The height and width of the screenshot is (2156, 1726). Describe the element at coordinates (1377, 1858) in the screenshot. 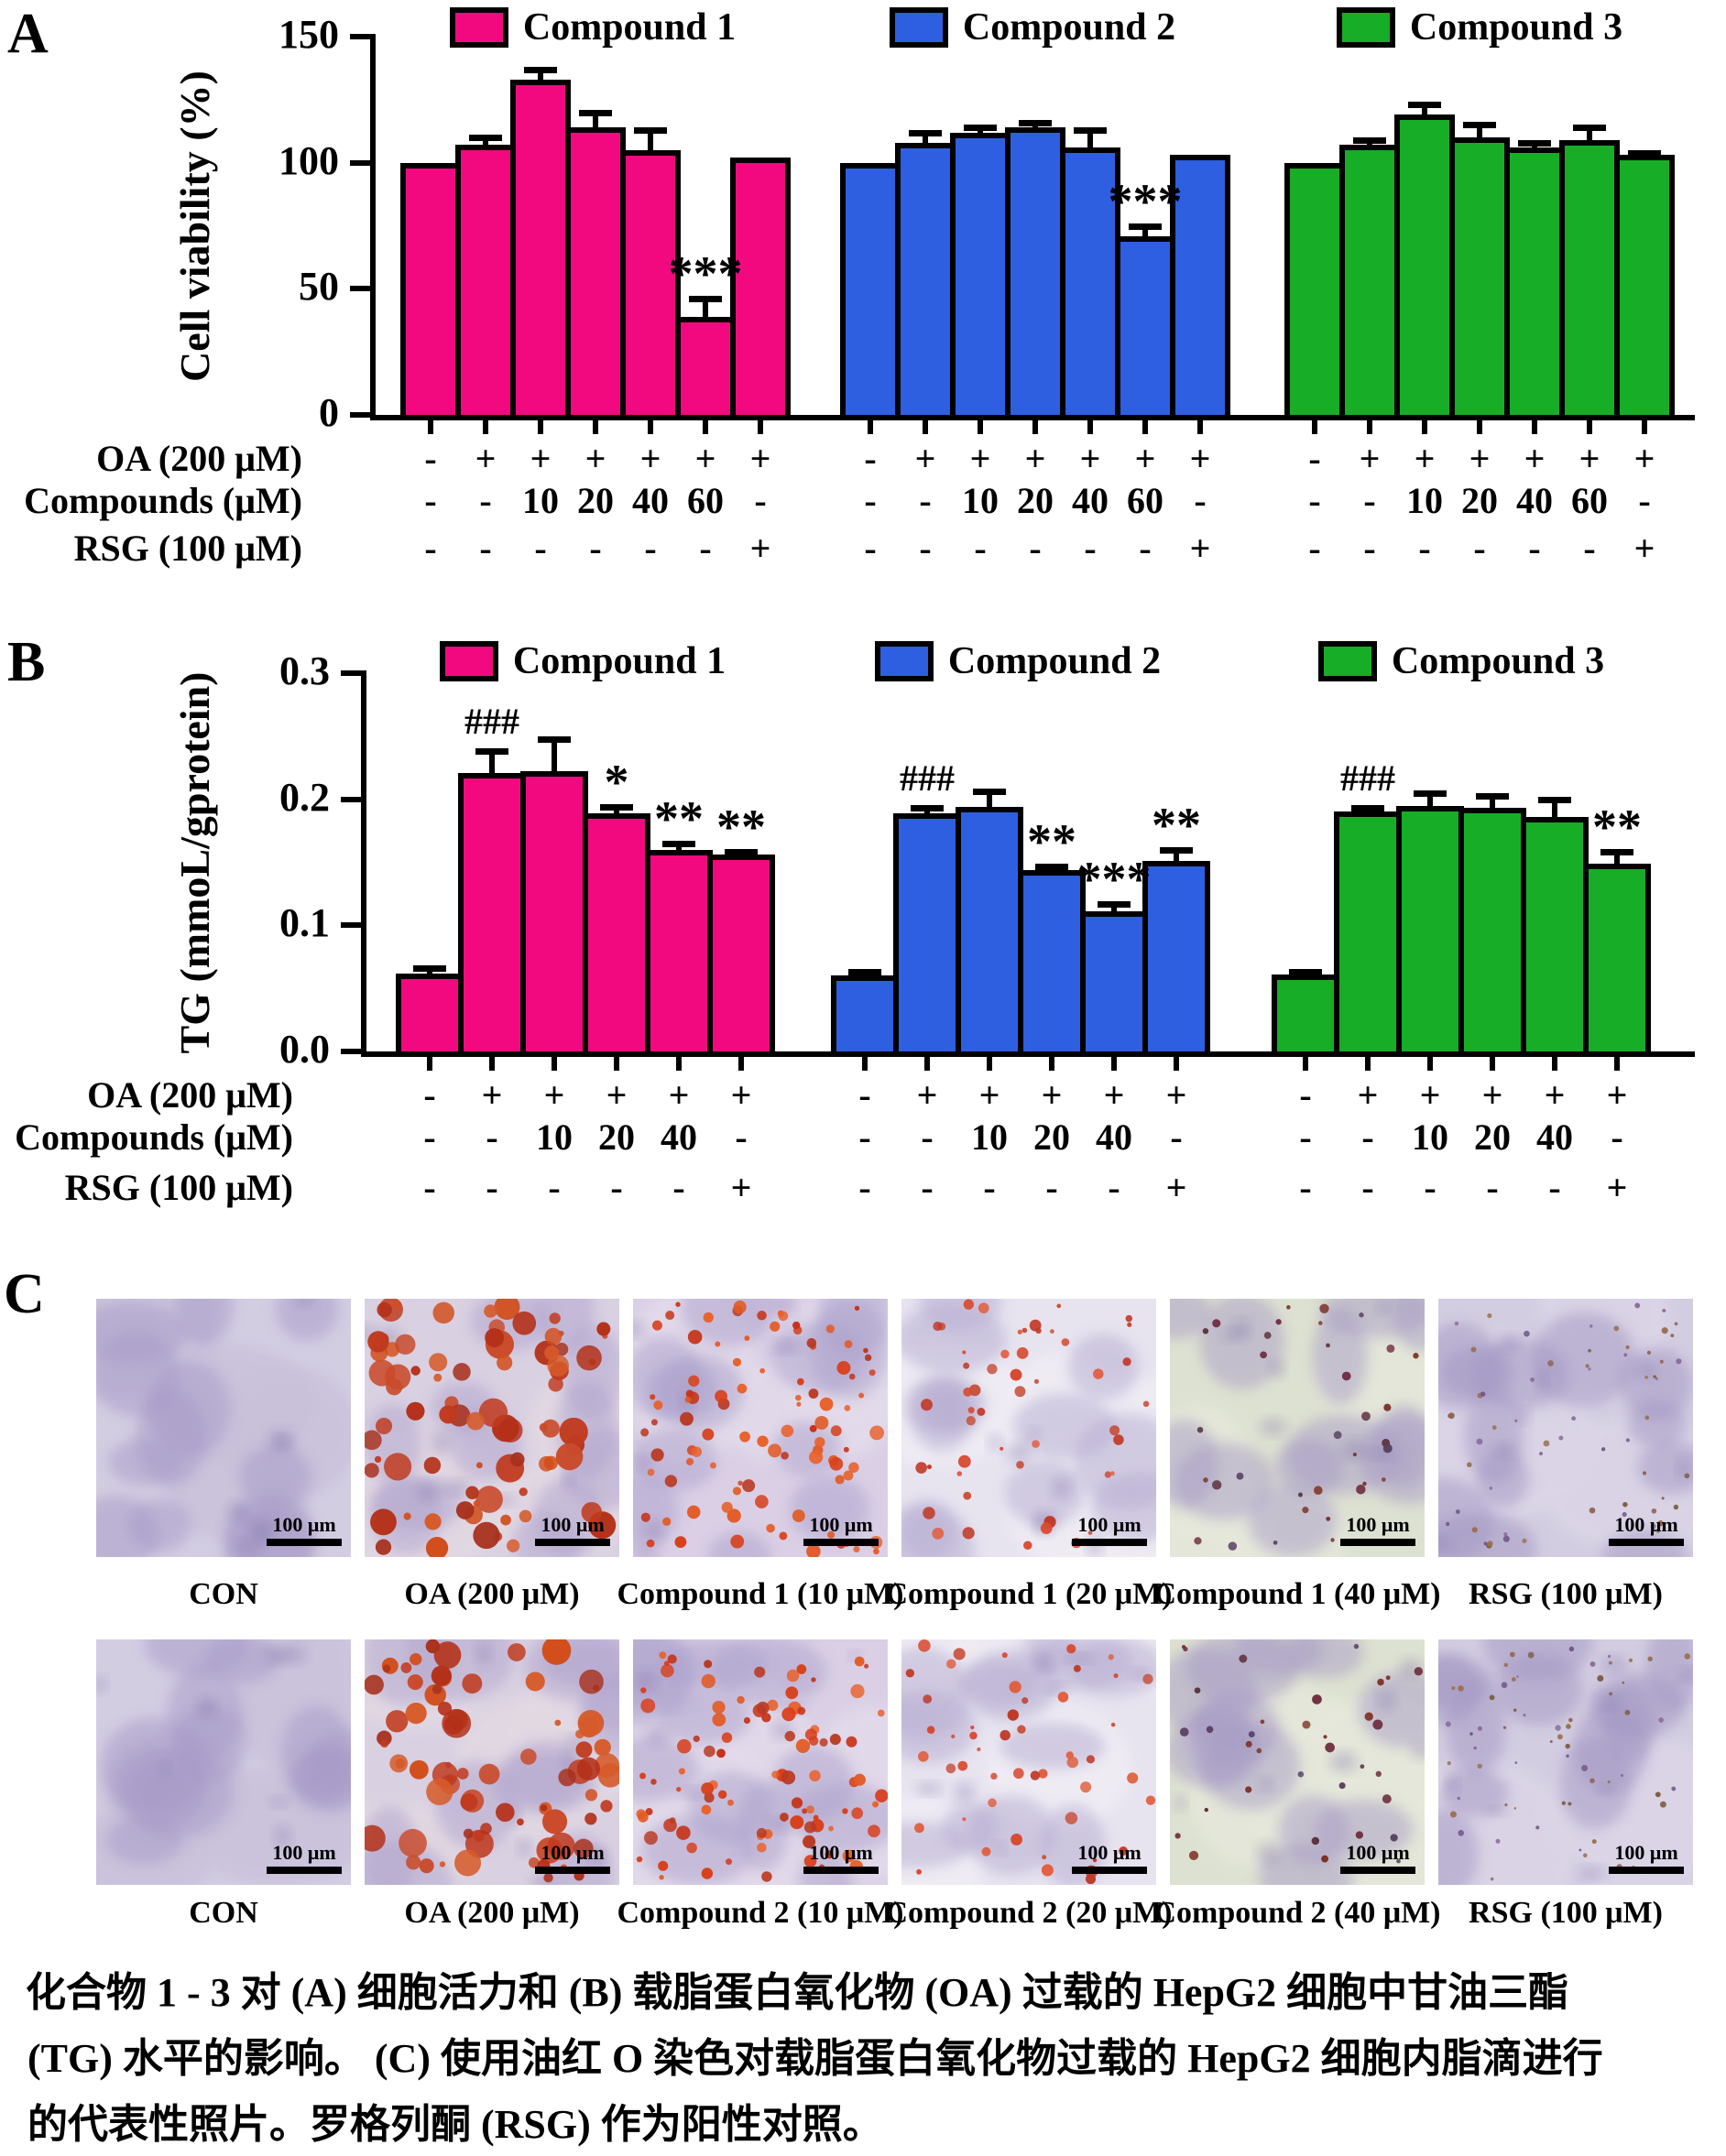

I see `scale-bar: 100 μm` at that location.